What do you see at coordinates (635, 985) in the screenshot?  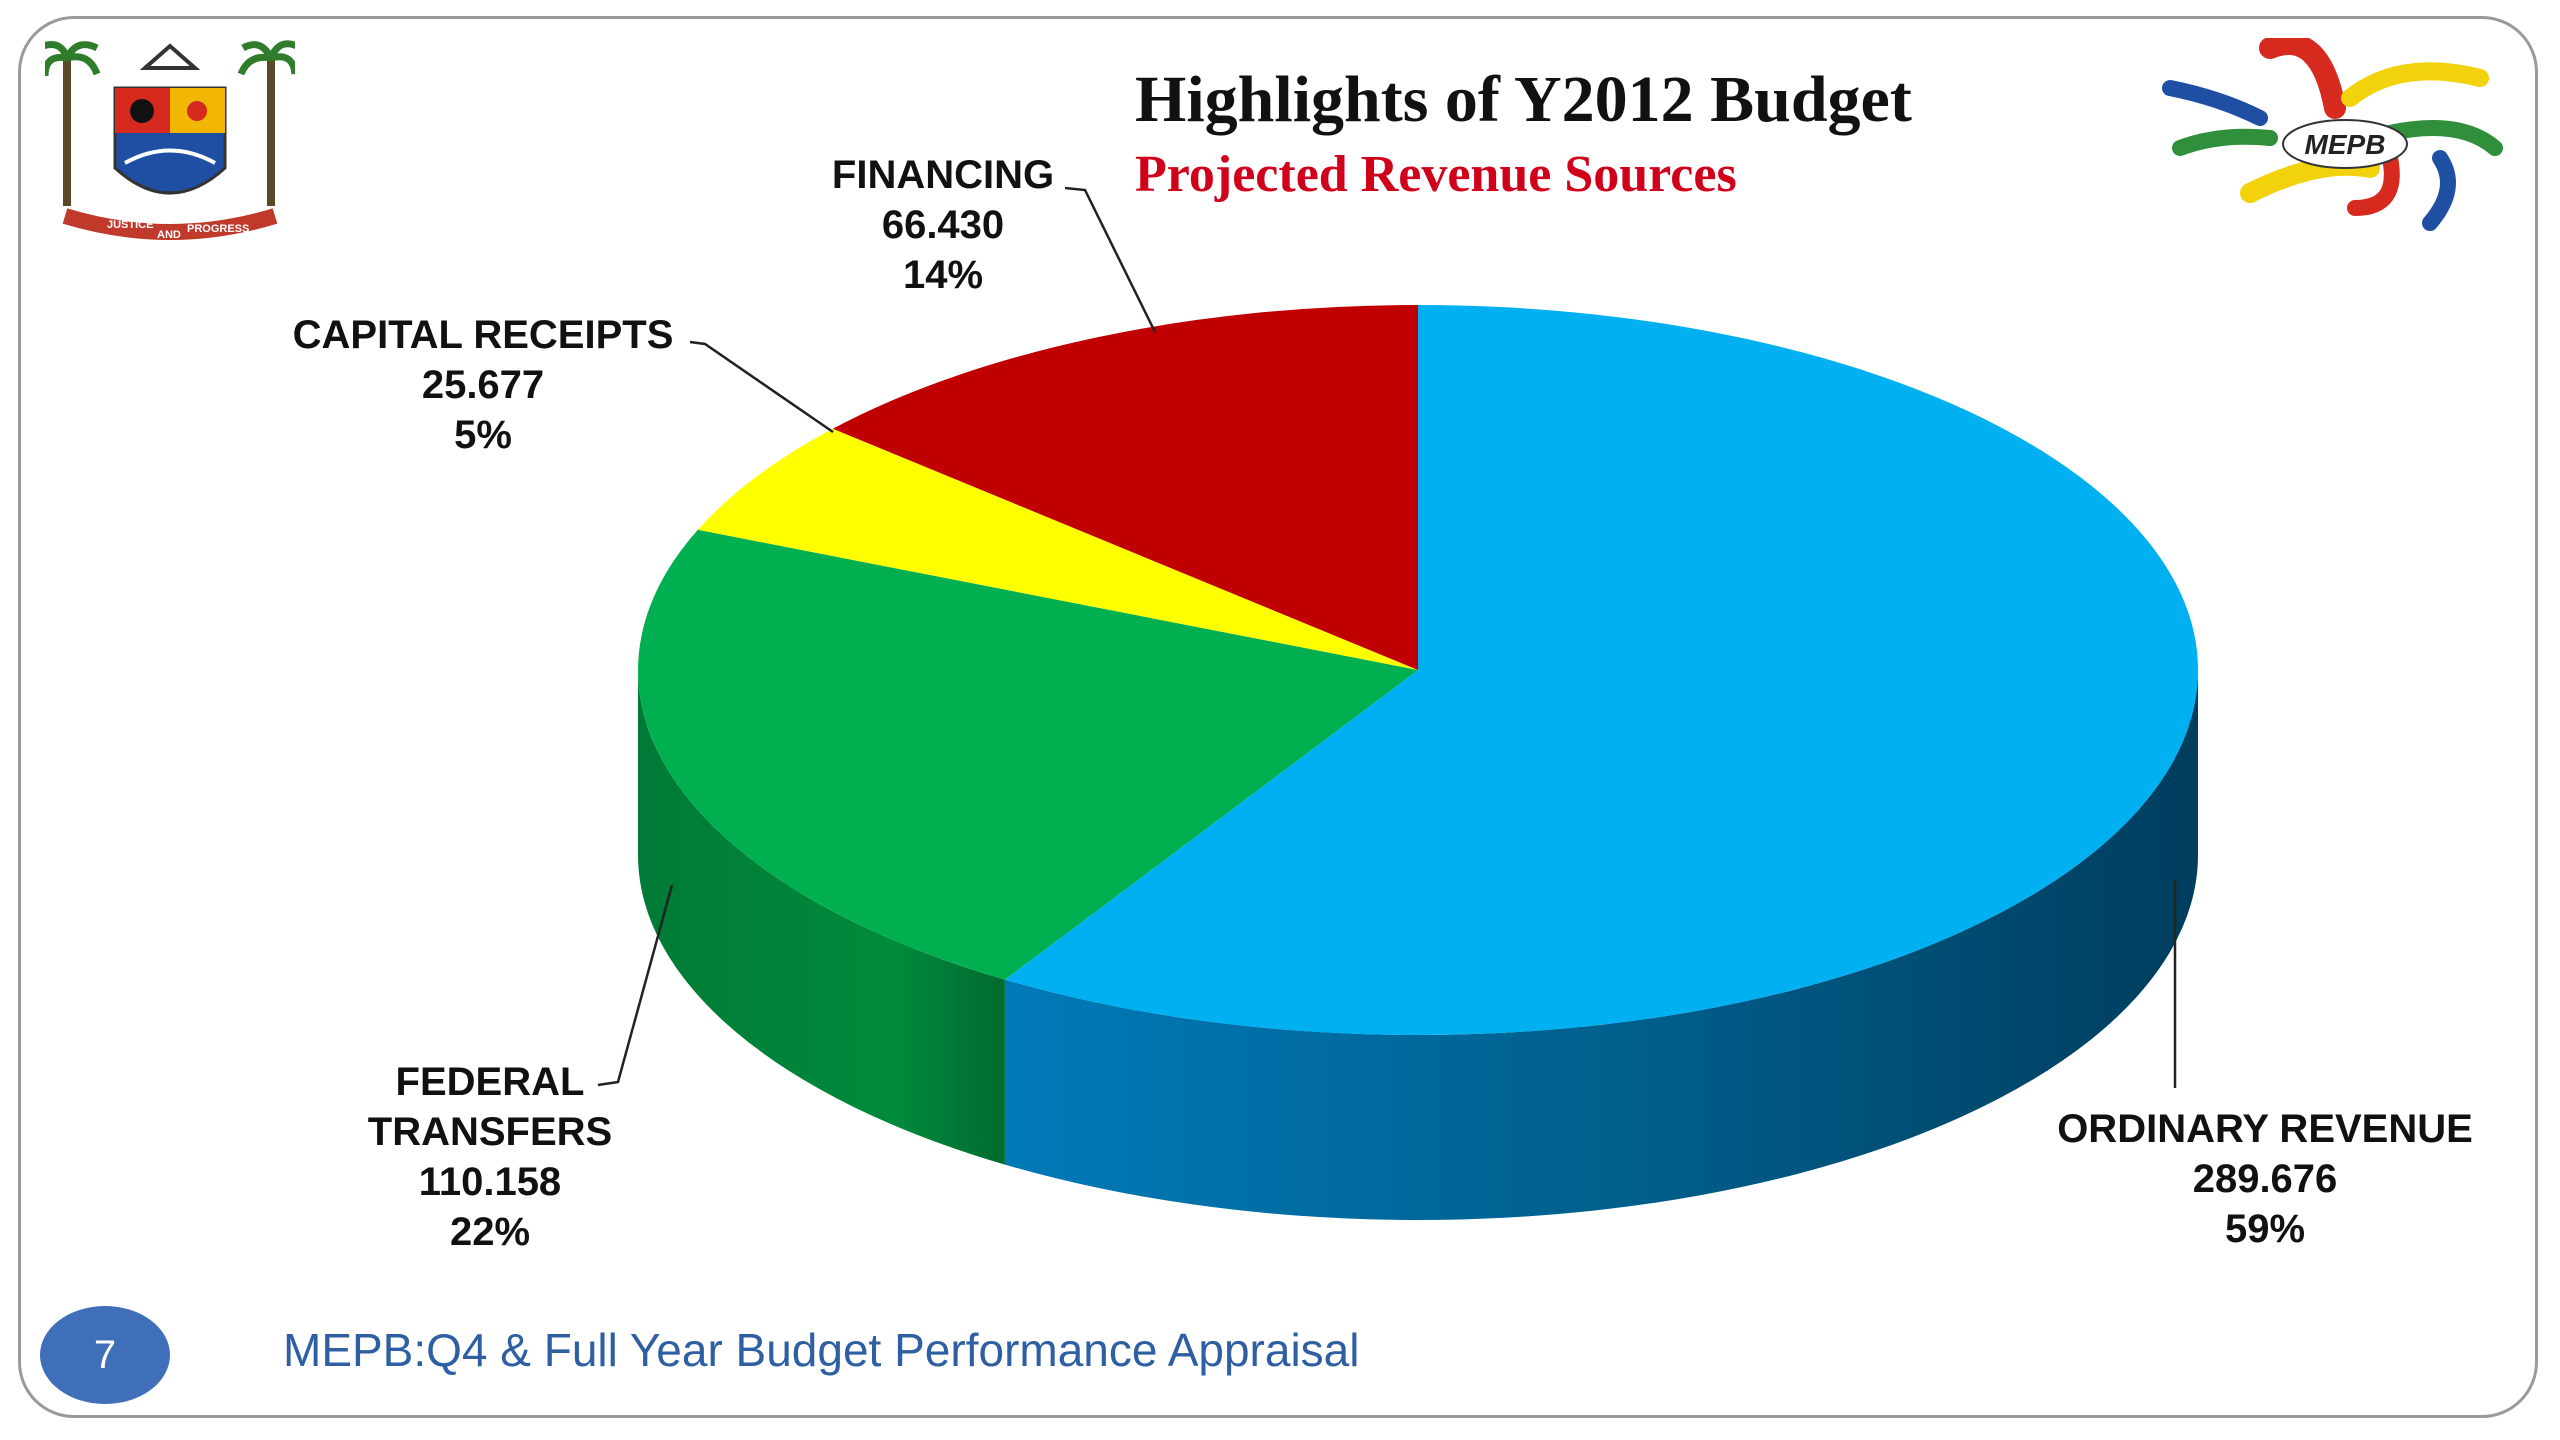 I see `leader-line-federal-transfers` at bounding box center [635, 985].